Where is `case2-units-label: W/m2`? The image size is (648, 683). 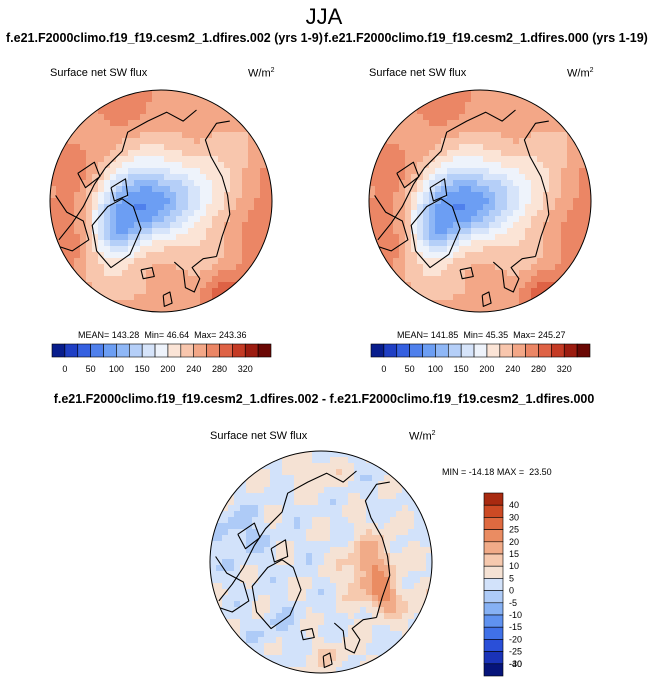
case2-units-label: W/m2 is located at coordinates (580, 73).